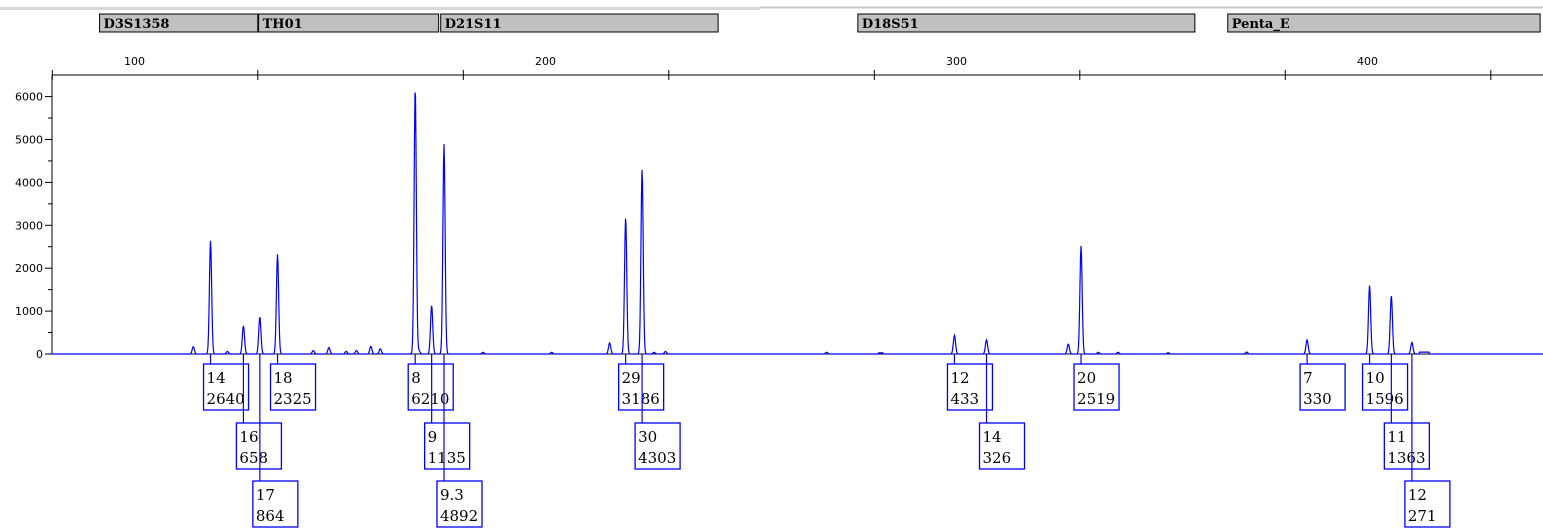 Image resolution: width=1543 pixels, height=529 pixels. I want to click on allele-name: 20, so click(1086, 378).